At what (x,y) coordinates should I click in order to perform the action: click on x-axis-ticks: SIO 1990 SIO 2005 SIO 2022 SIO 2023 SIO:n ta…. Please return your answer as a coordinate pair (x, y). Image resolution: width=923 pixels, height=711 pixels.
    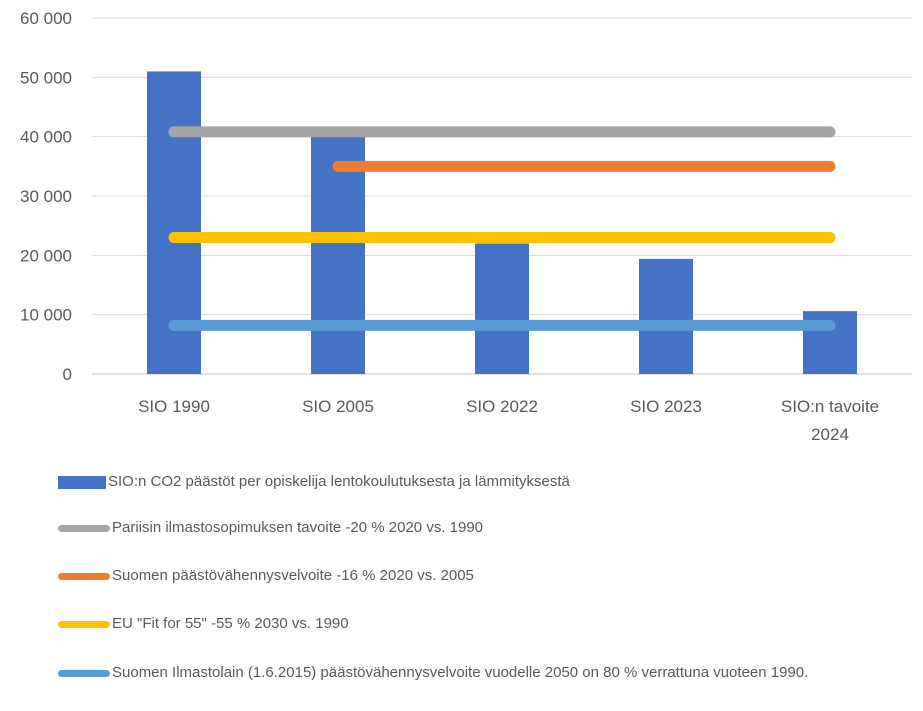
    Looking at the image, I should click on (508, 420).